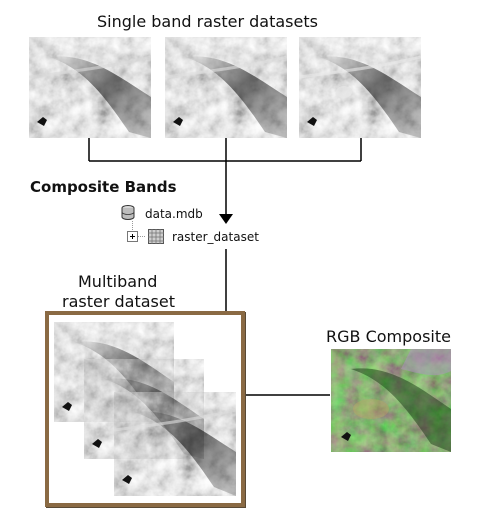 Image resolution: width=479 pixels, height=522 pixels. Describe the element at coordinates (391, 400) in the screenshot. I see `rgb-composite-image` at that location.